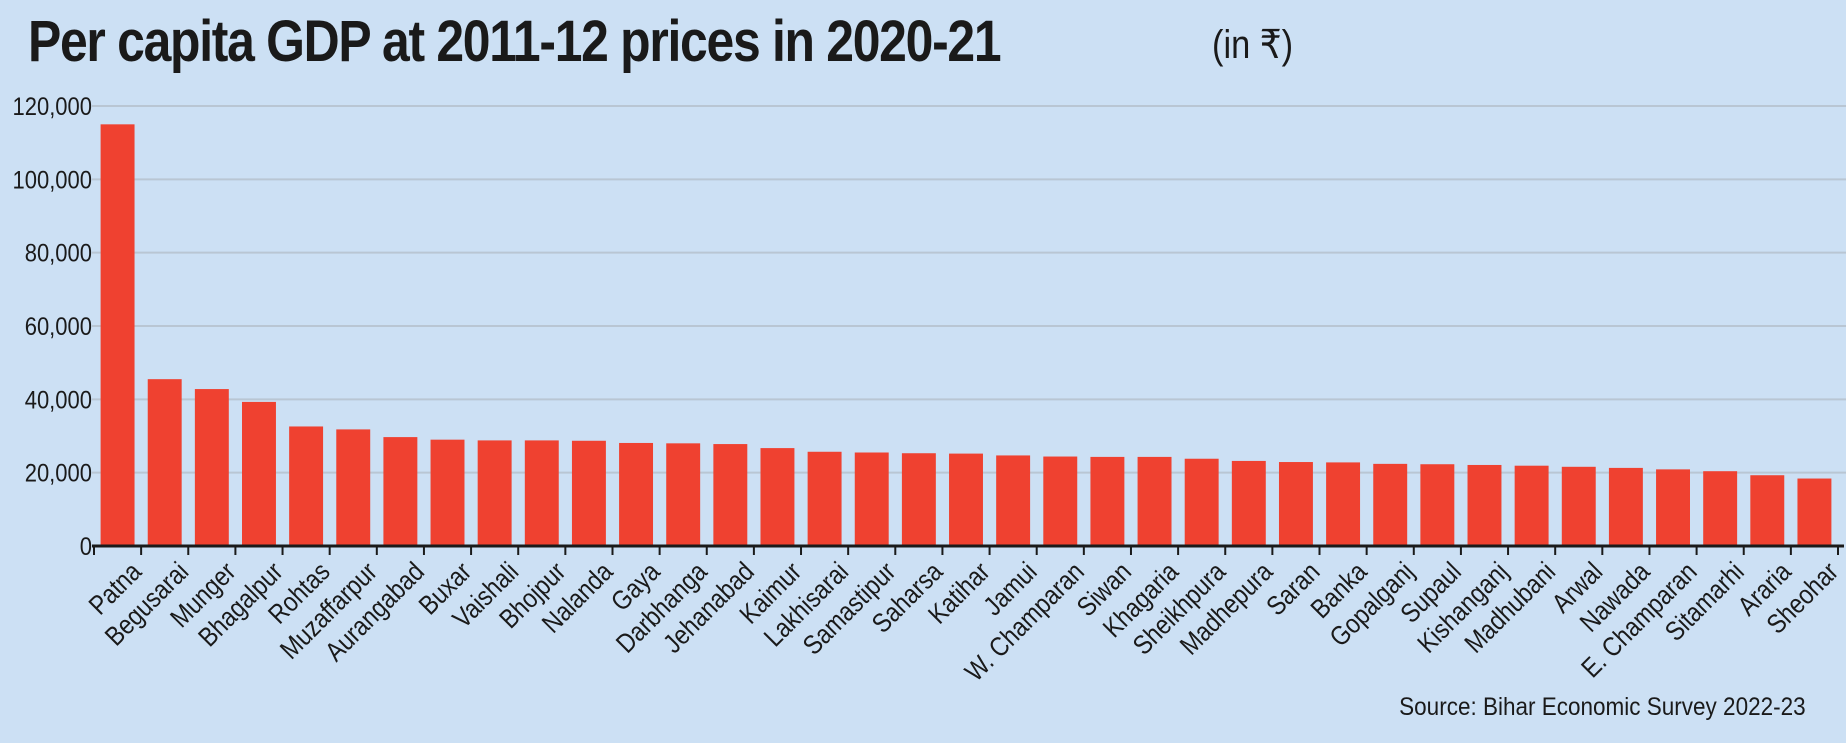 This screenshot has width=1846, height=743. I want to click on y-tick-label: 120,000, so click(52, 107).